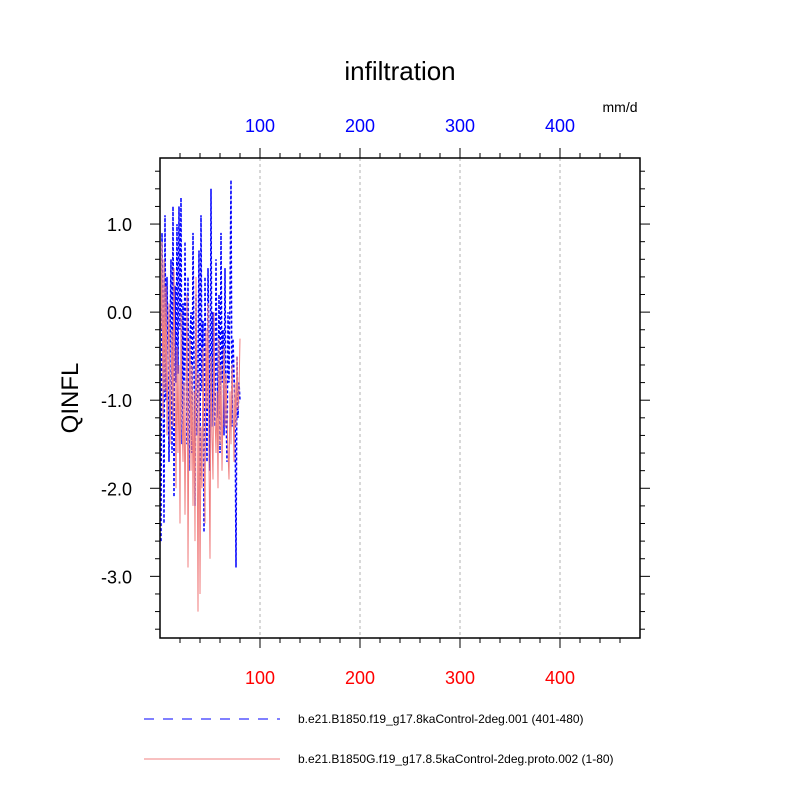 The height and width of the screenshot is (800, 800). What do you see at coordinates (116, 577) in the screenshot?
I see `y-tick-label: -3.0` at bounding box center [116, 577].